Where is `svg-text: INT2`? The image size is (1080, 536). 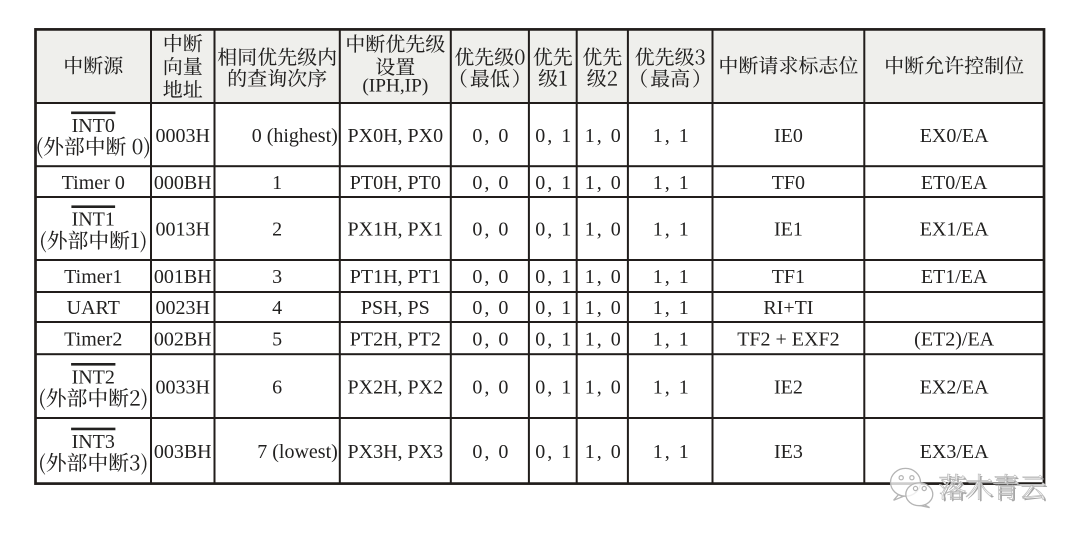 svg-text: INT2 is located at coordinates (93, 377).